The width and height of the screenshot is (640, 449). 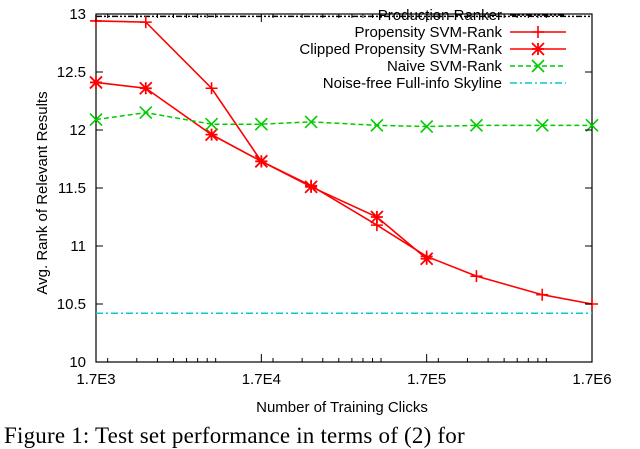 I want to click on series-line, so click(x=343, y=119).